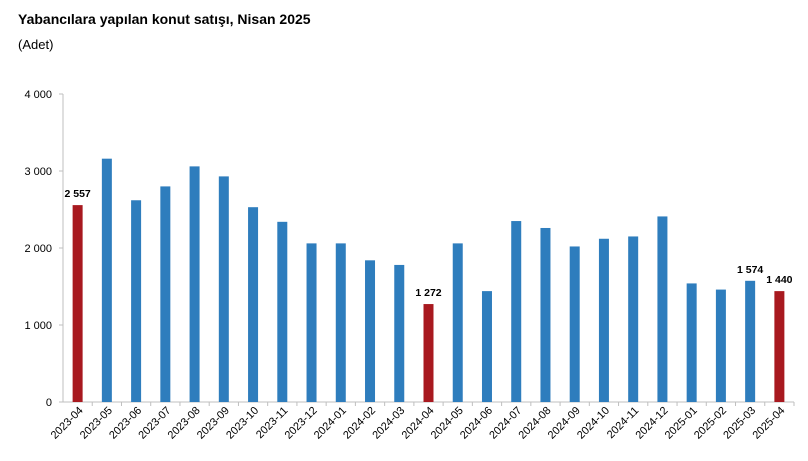  Describe the element at coordinates (77, 194) in the screenshot. I see `data-label: 2 557` at that location.